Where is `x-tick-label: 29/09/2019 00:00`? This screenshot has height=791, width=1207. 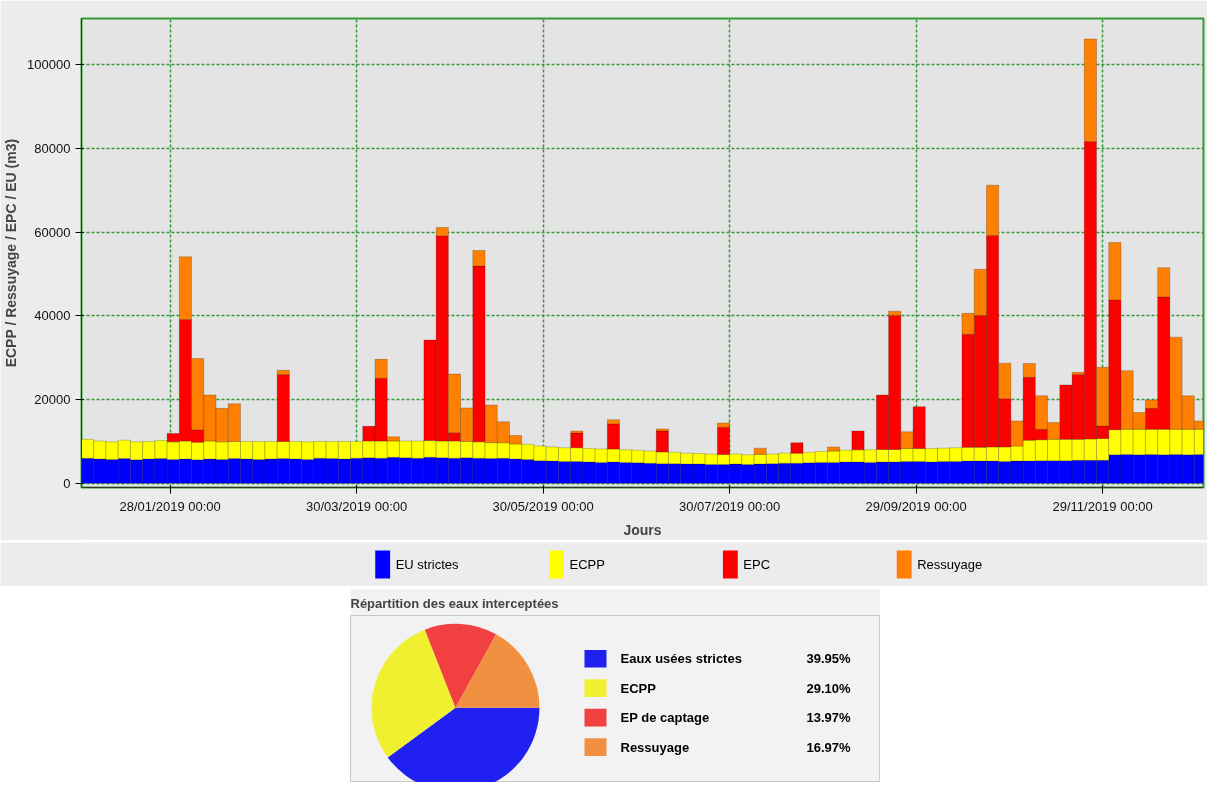 x-tick-label: 29/09/2019 00:00 is located at coordinates (916, 506).